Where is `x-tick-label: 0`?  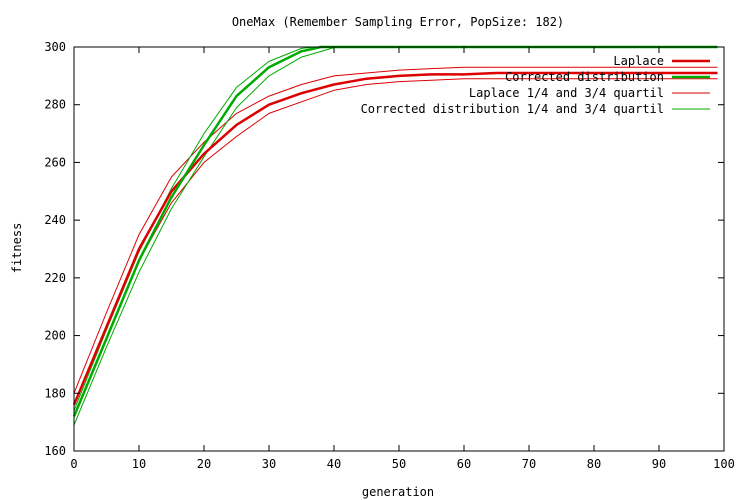
x-tick-label: 0 is located at coordinates (73, 464).